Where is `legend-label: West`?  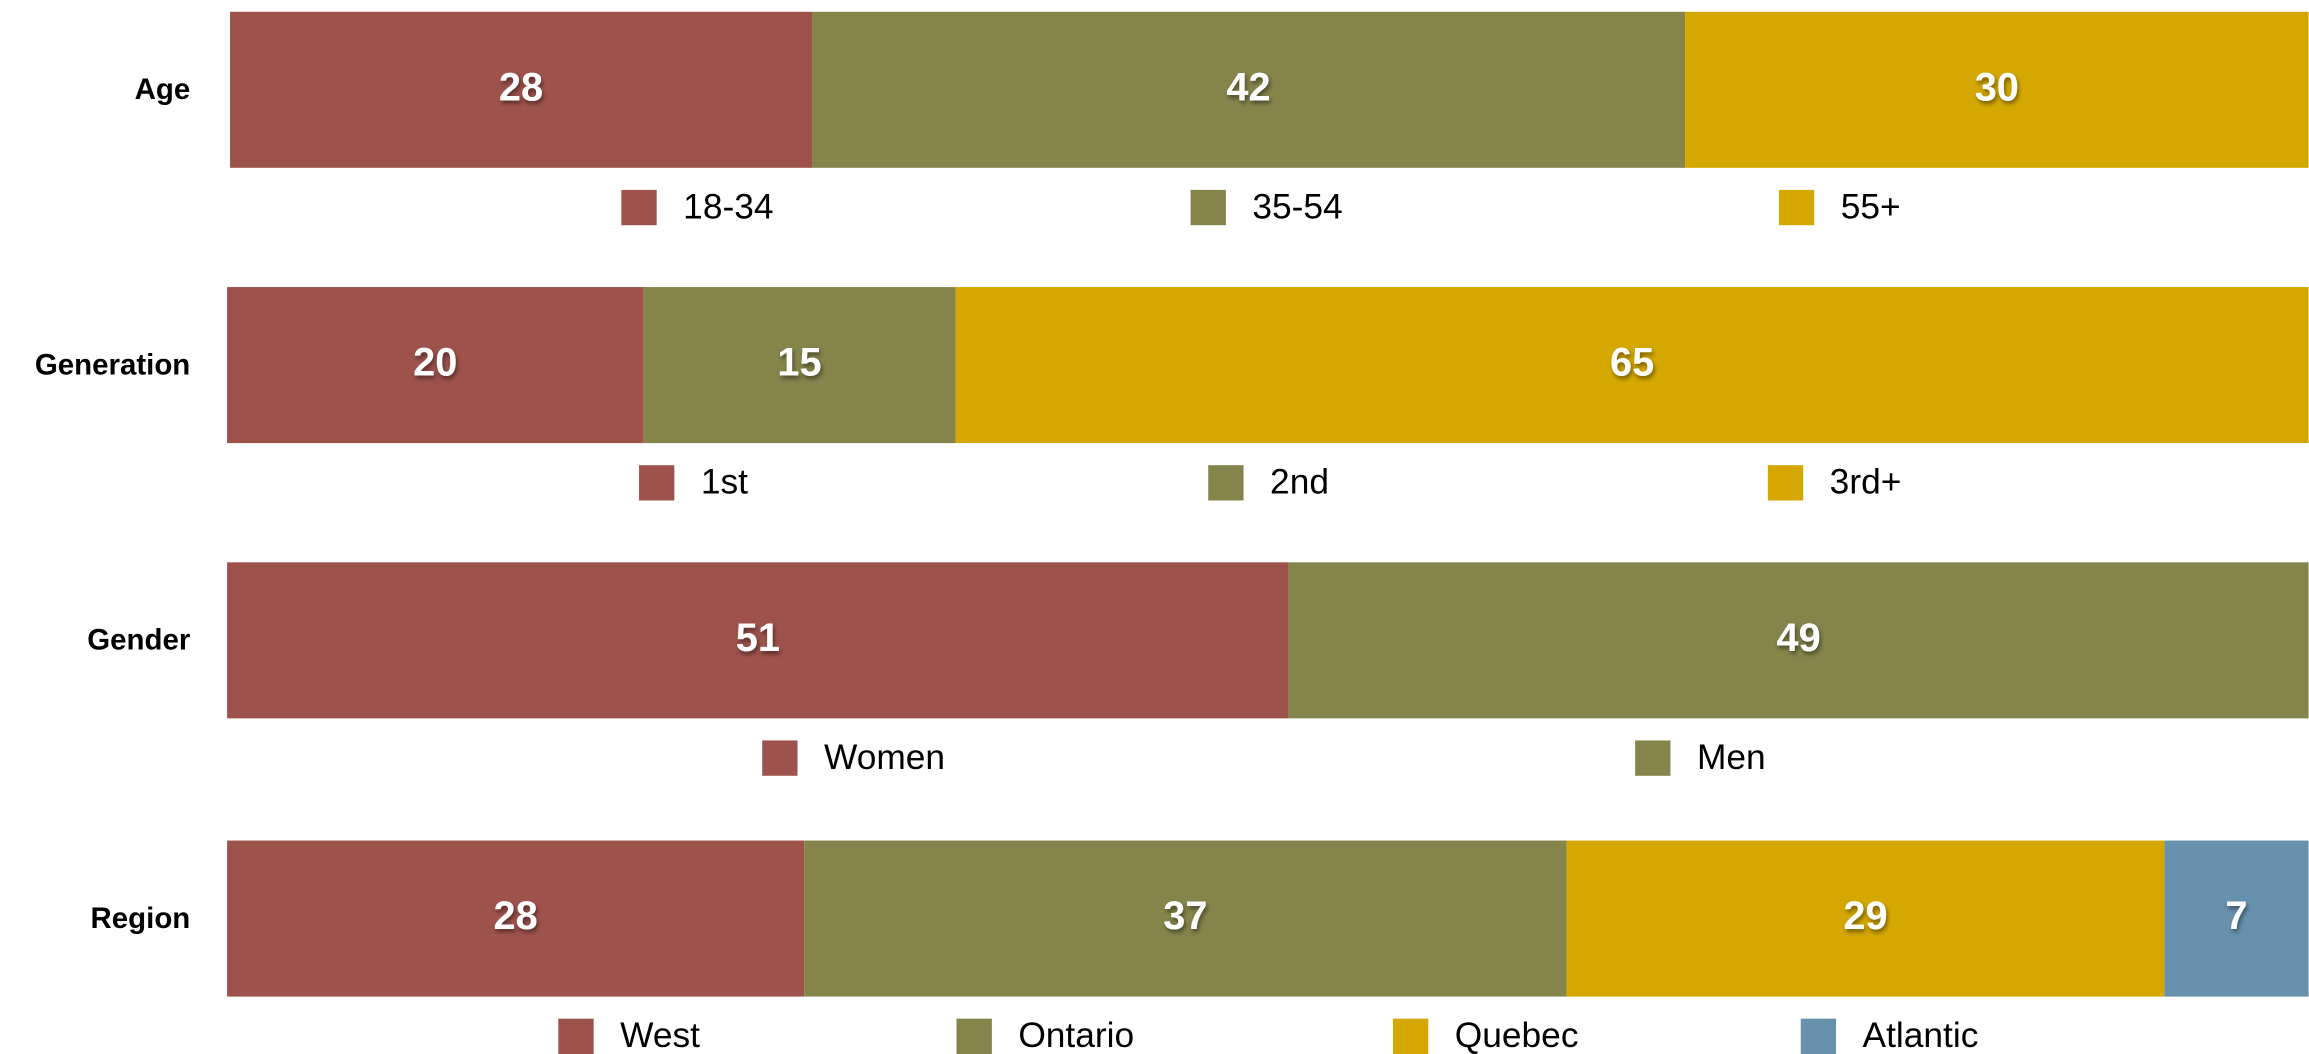 legend-label: West is located at coordinates (660, 1035).